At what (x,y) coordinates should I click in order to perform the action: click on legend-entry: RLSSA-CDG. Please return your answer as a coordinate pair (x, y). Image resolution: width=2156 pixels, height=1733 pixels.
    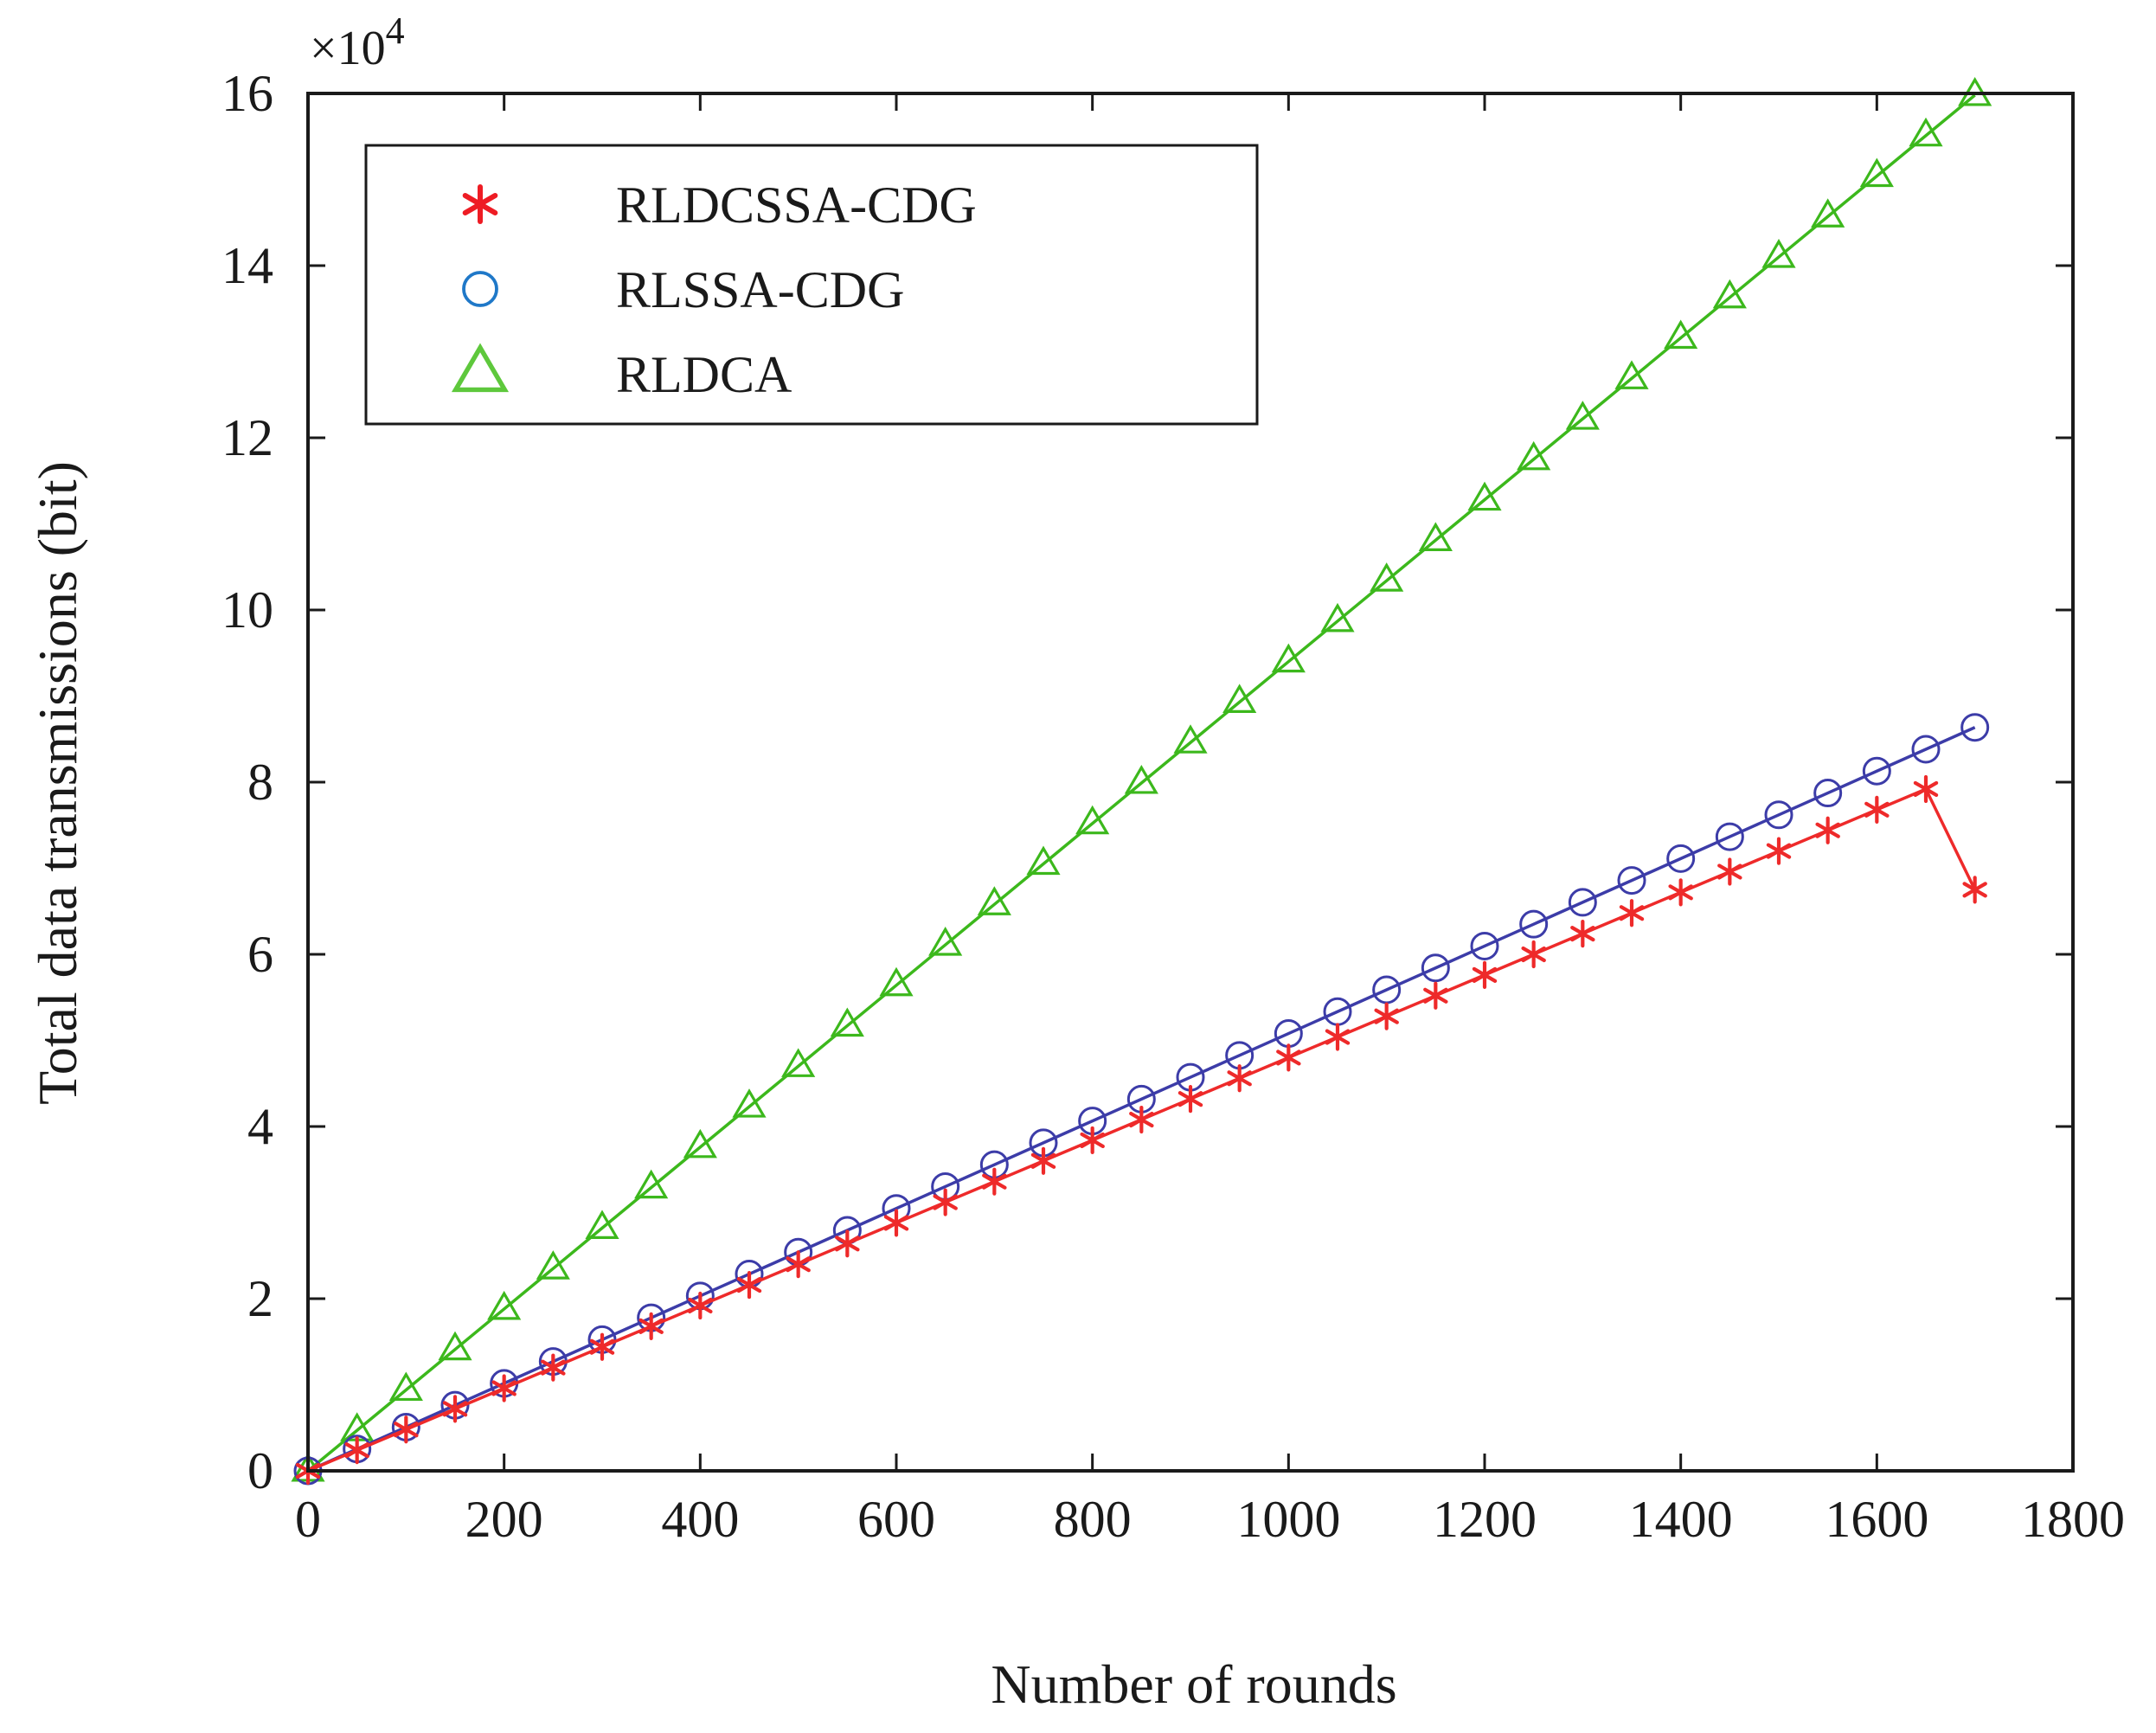
    Looking at the image, I should click on (683, 289).